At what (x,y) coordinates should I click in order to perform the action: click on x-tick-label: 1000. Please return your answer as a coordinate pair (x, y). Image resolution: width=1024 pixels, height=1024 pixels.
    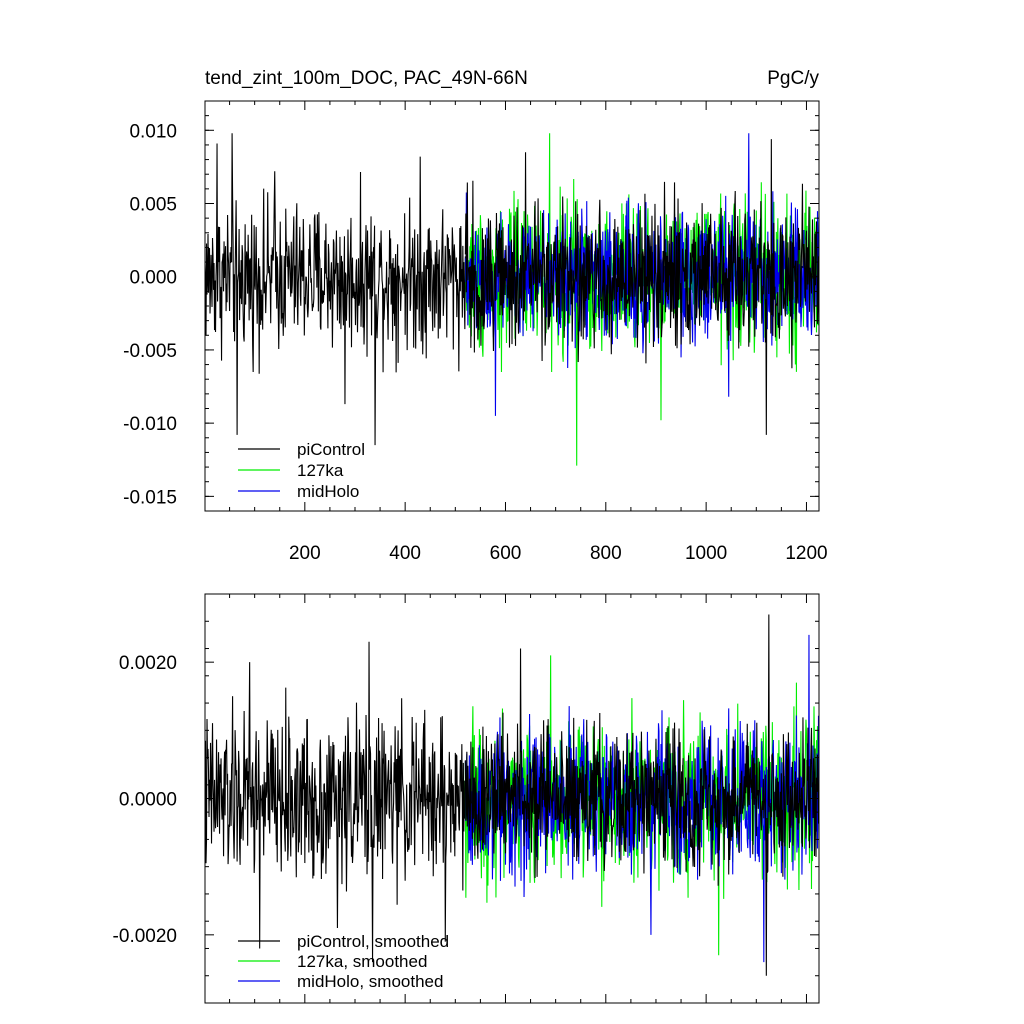
    Looking at the image, I should click on (706, 553).